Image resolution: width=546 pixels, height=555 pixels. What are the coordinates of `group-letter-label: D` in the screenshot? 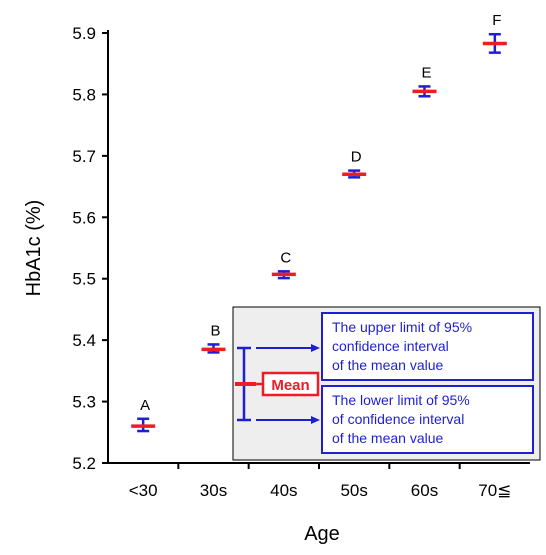 It's located at (356, 157).